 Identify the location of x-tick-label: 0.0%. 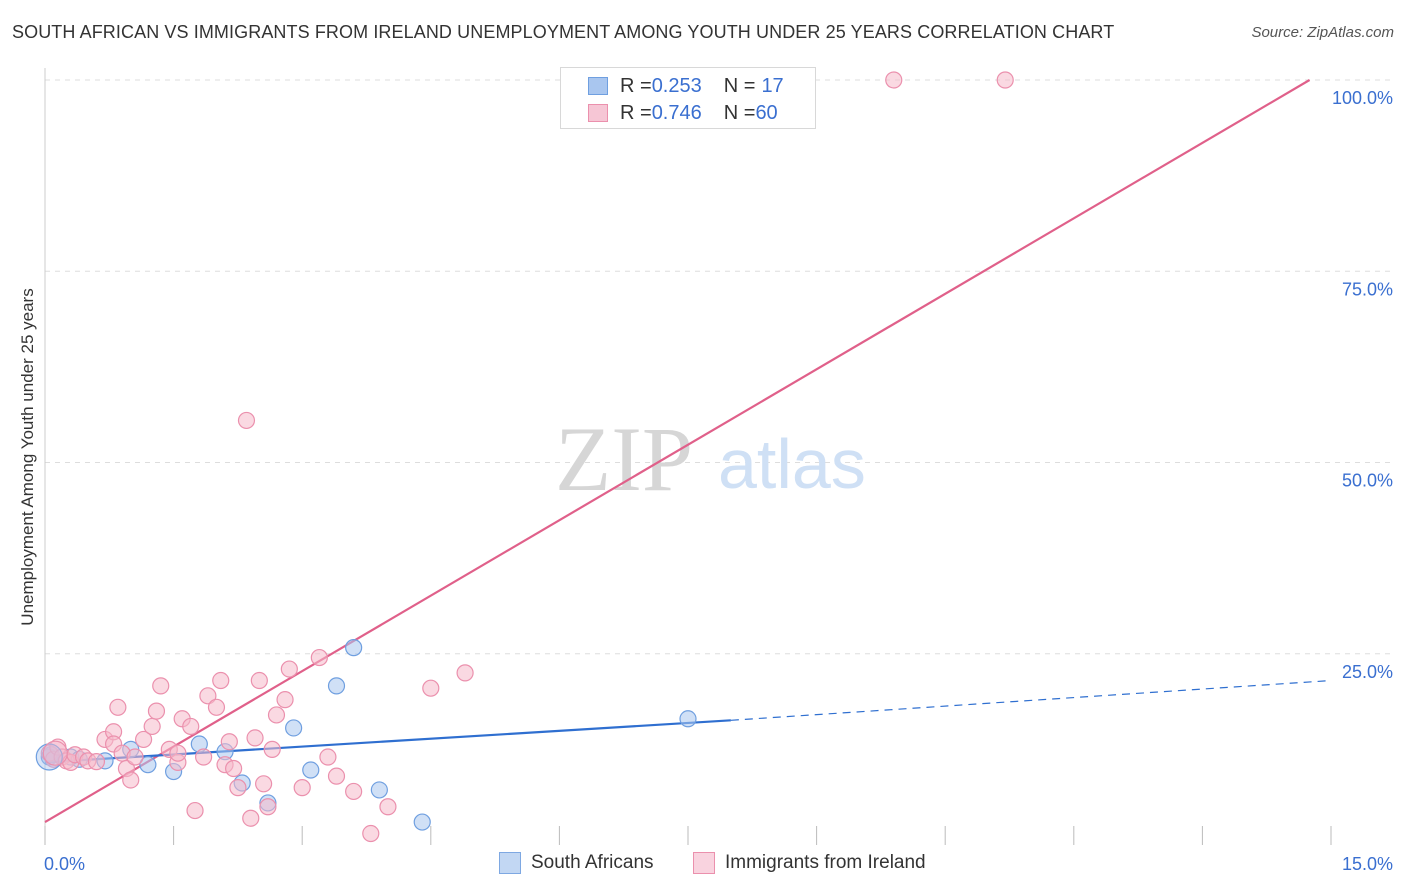
(64, 864).